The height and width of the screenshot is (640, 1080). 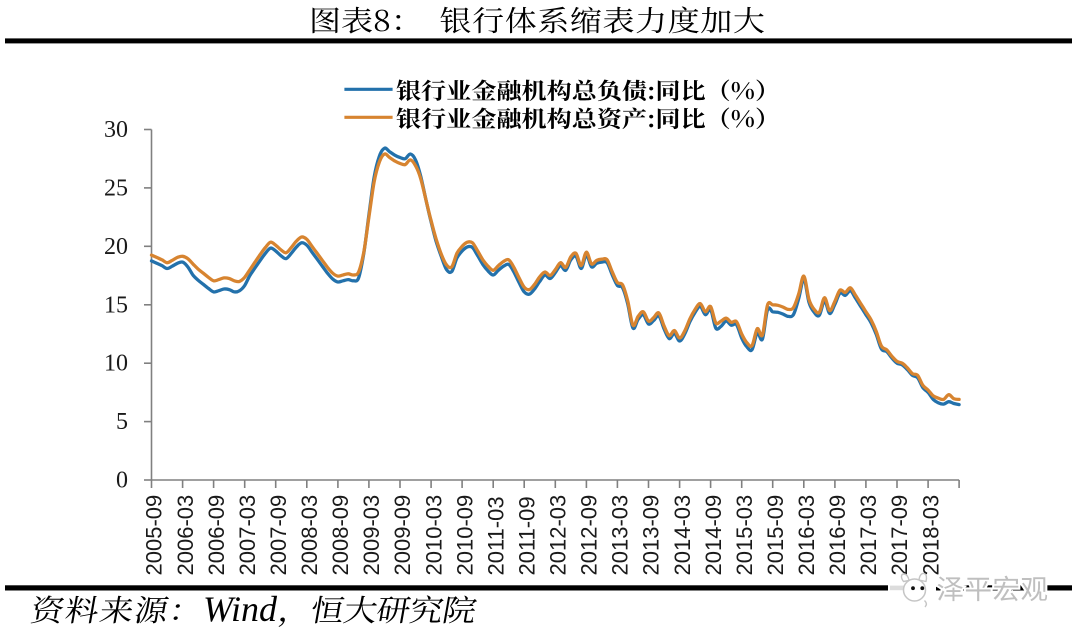 I want to click on svg-text: 2014-09, so click(x=713, y=535).